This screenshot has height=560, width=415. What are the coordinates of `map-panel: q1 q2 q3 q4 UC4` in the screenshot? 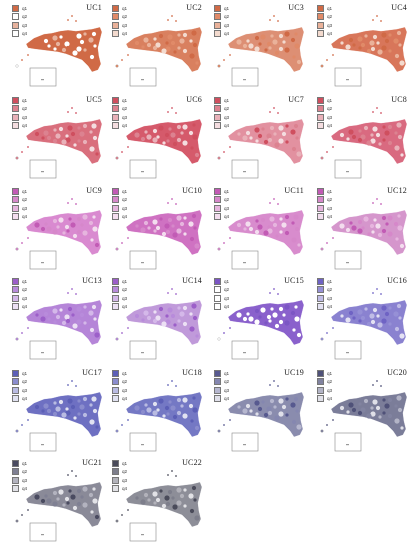 It's located at (363, 52).